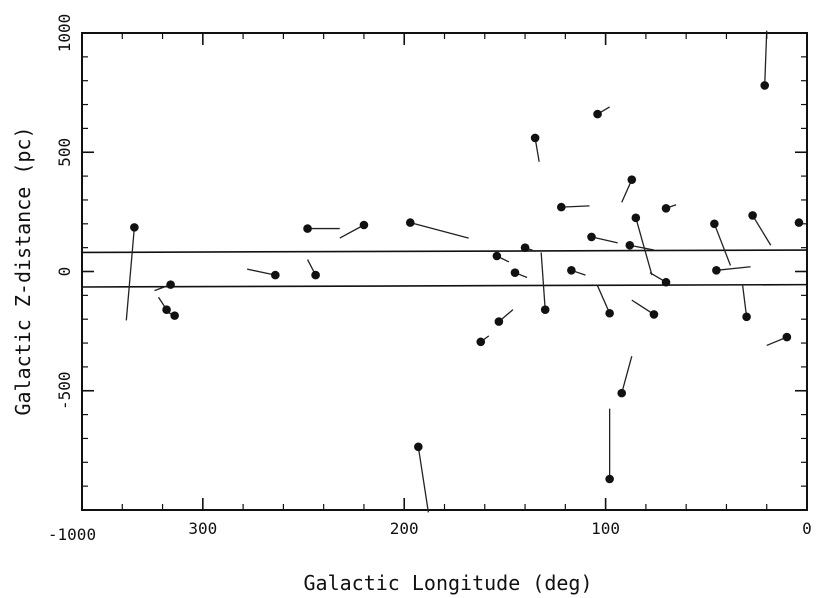 This screenshot has height=598, width=825. I want to click on x-axis-label: Galactic Longitude (deg), so click(448, 583).